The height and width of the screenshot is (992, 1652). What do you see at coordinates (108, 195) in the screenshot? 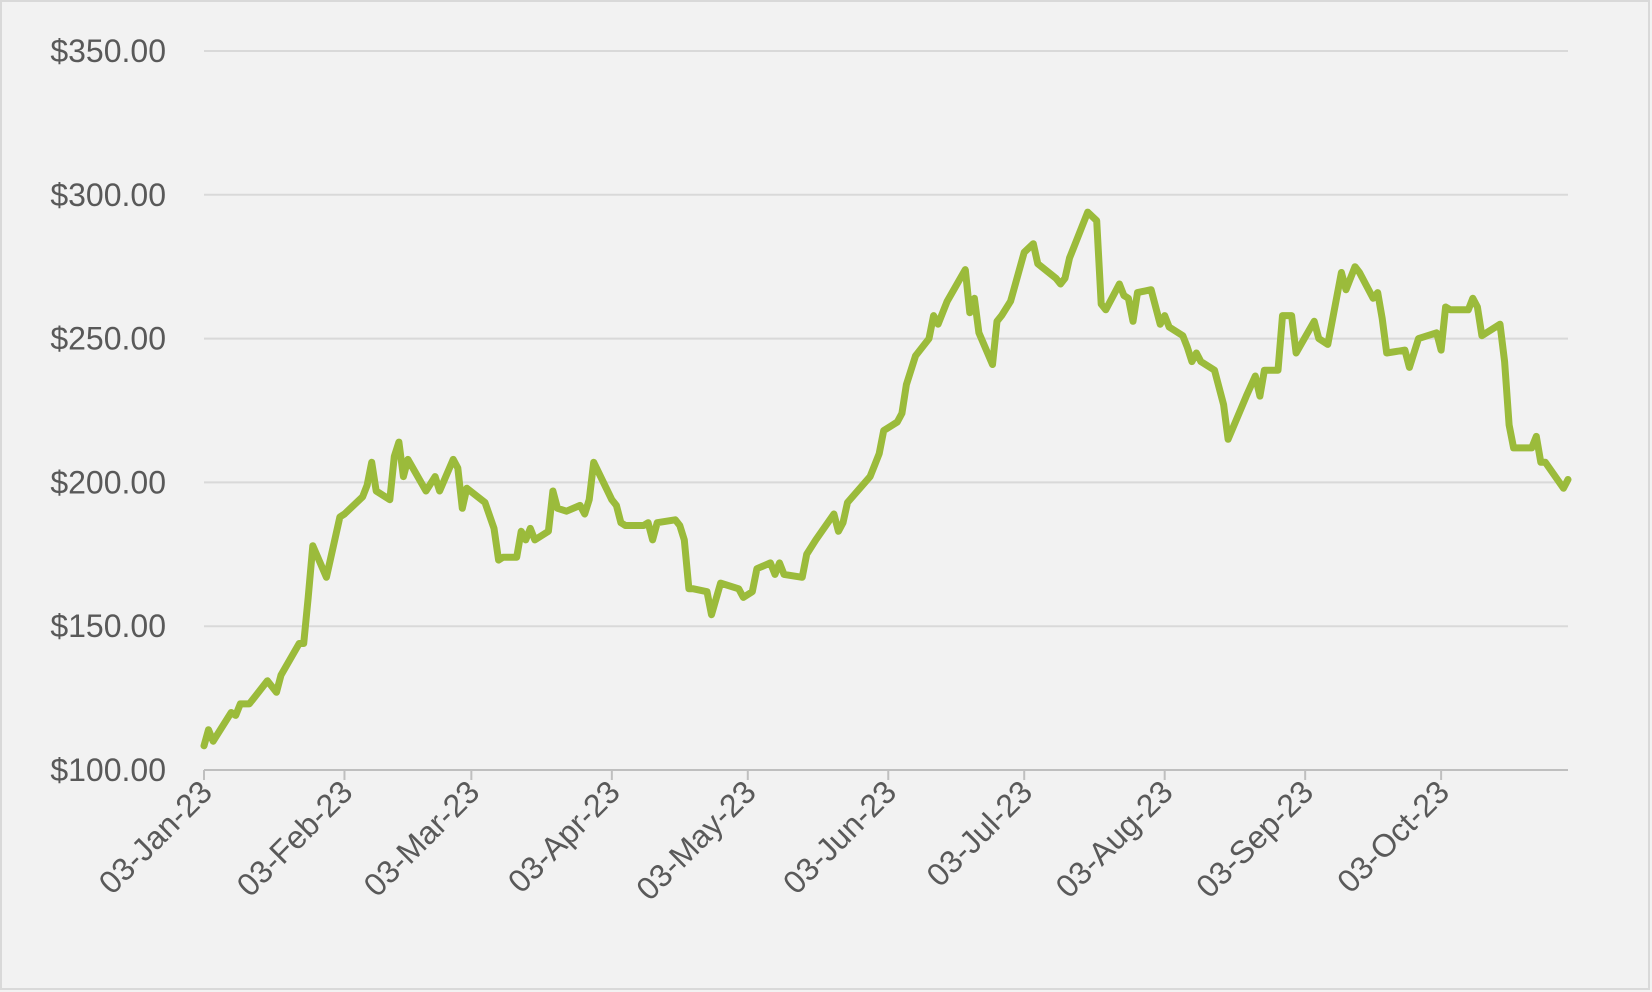
I see `y-tick-label: $300.00` at bounding box center [108, 195].